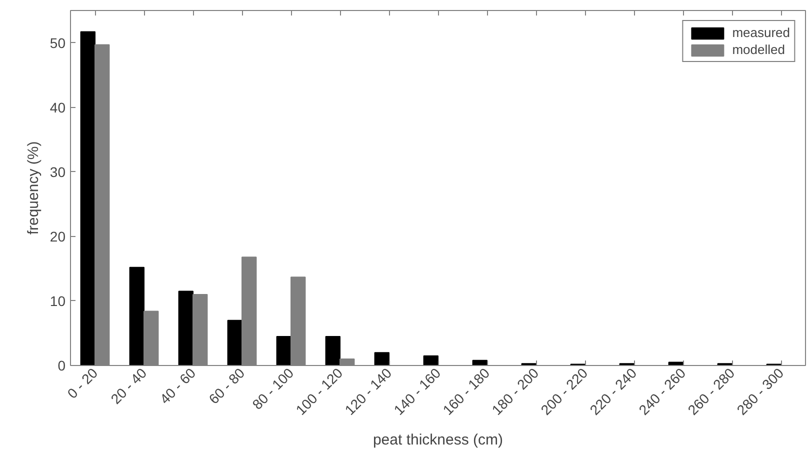  I want to click on y-tick-label: 20, so click(58, 236).